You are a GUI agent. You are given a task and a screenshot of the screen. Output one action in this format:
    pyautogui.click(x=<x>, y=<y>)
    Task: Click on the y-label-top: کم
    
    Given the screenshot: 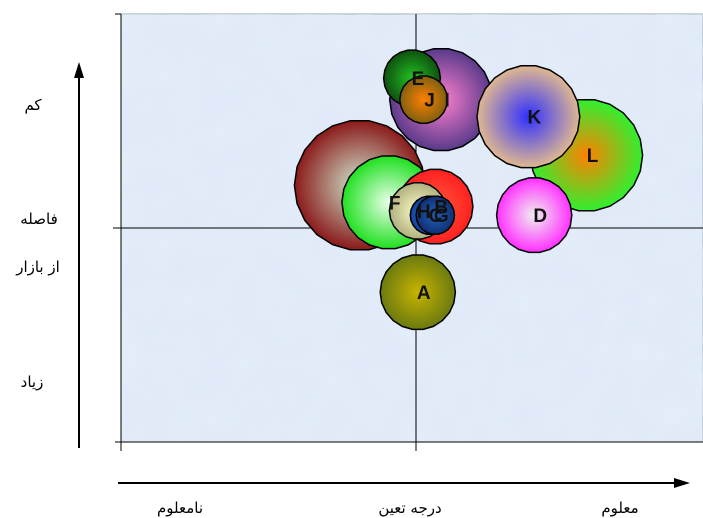 What is the action you would take?
    pyautogui.click(x=33, y=105)
    